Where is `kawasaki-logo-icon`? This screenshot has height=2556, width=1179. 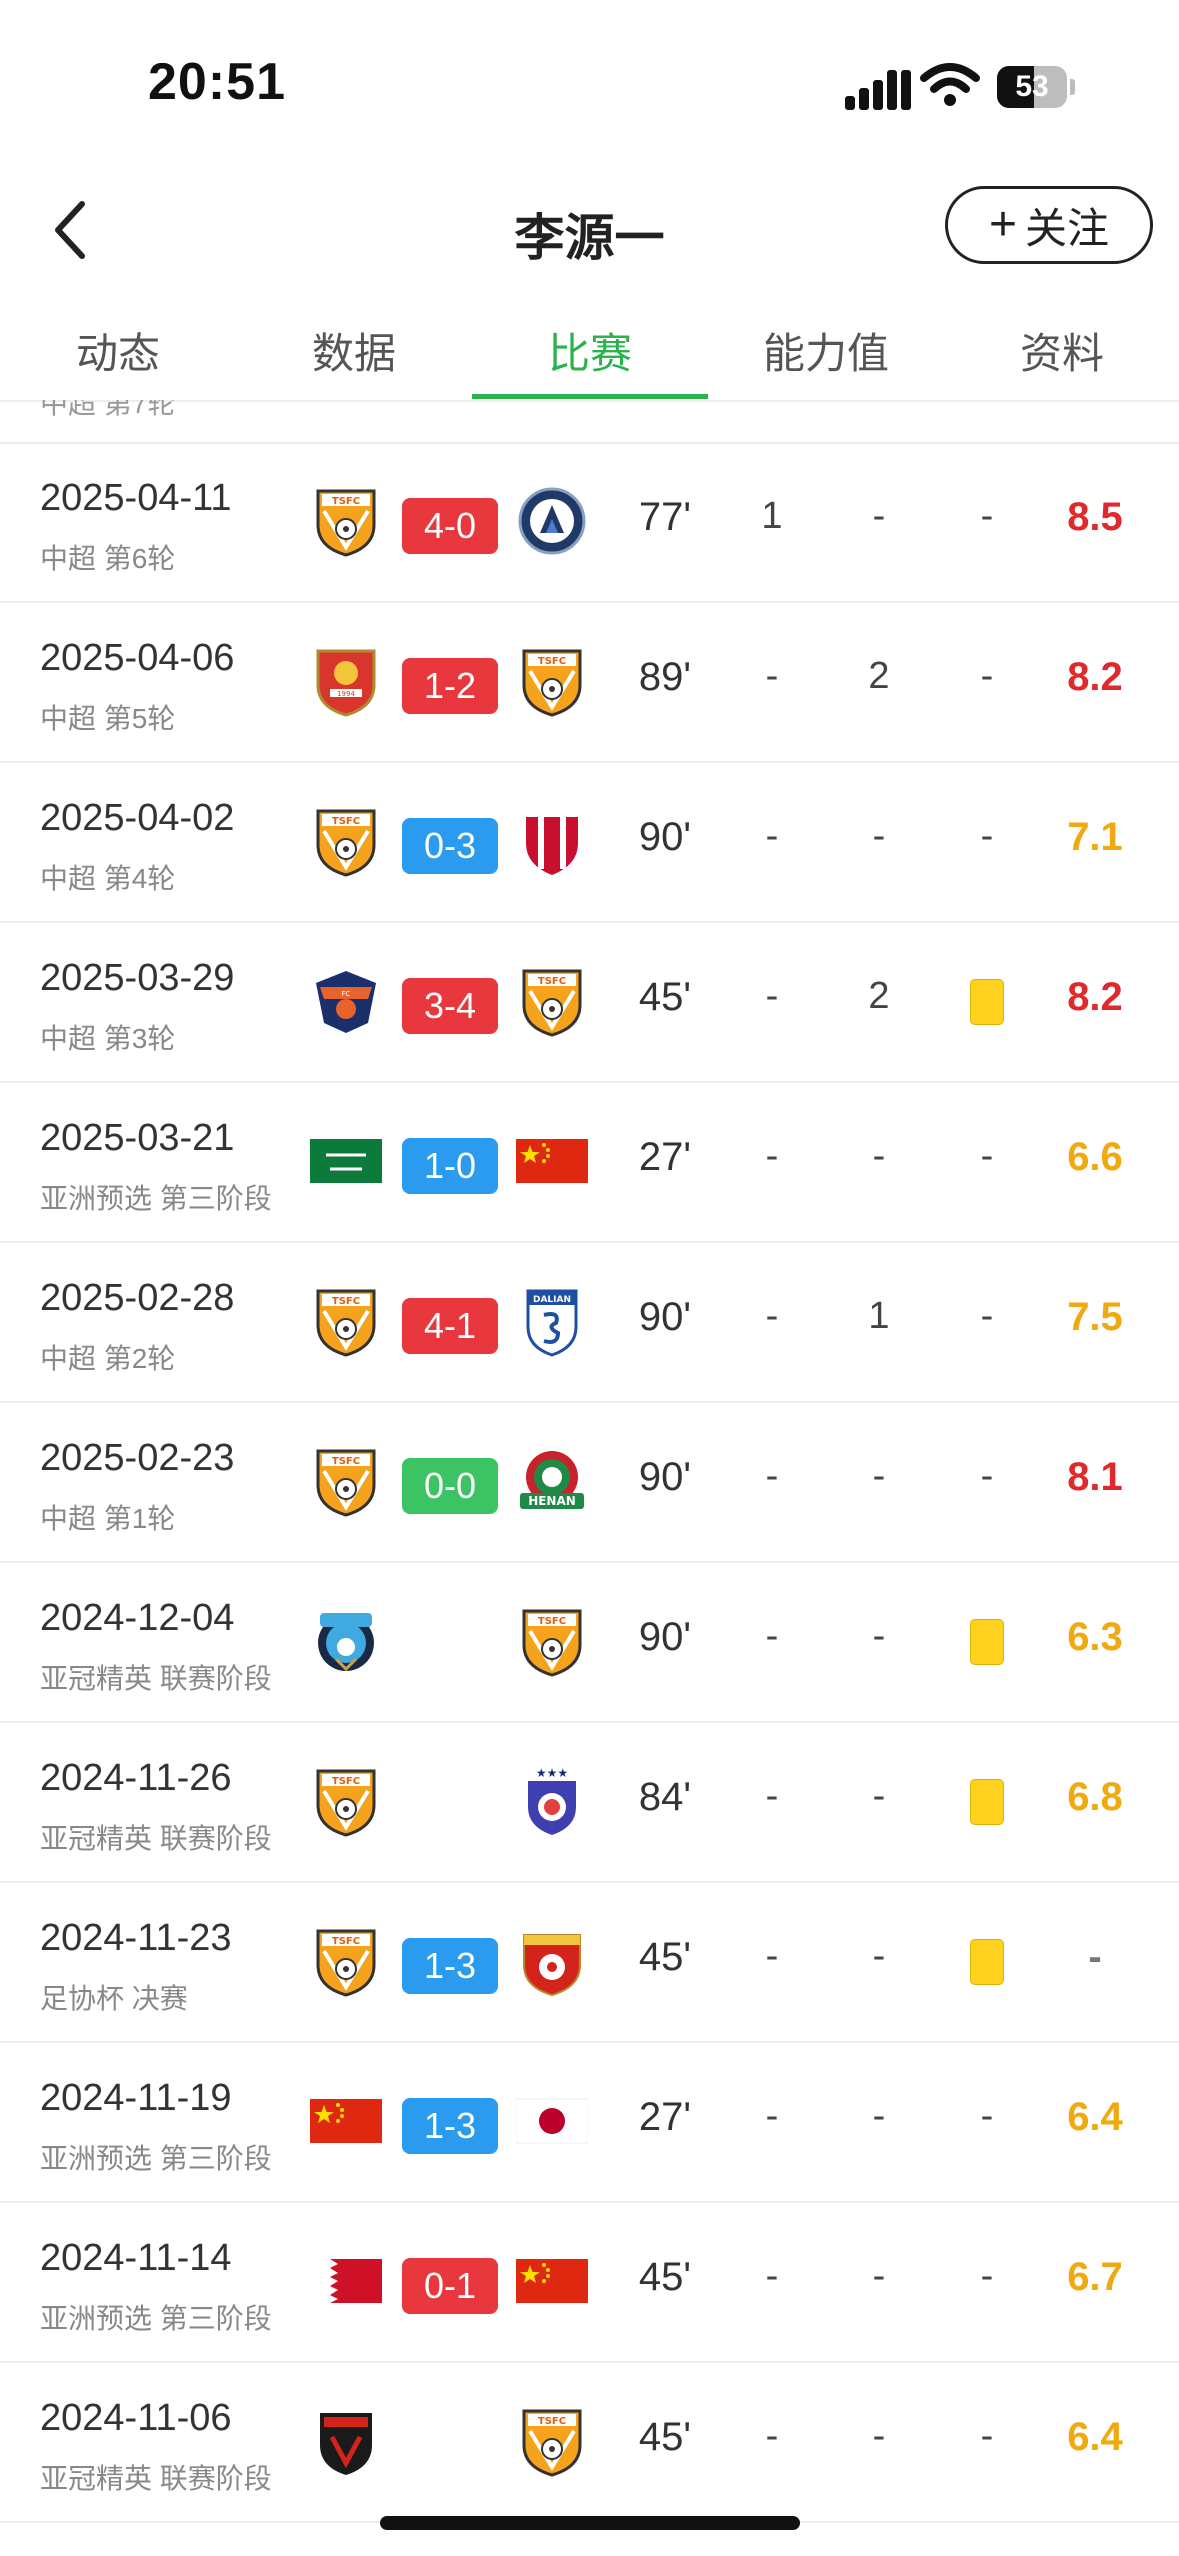 kawasaki-logo-icon is located at coordinates (346, 1641).